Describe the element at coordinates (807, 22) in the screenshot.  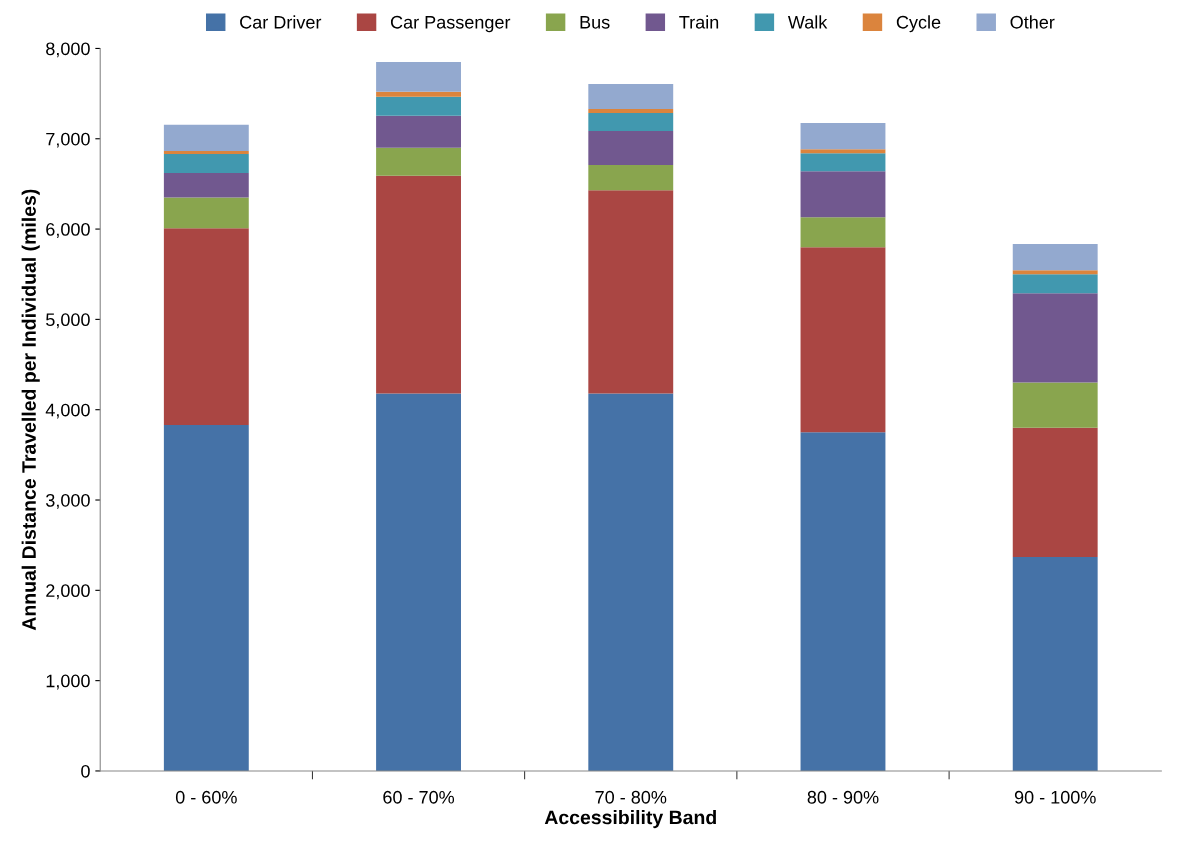
I see `legend-label: Walk` at that location.